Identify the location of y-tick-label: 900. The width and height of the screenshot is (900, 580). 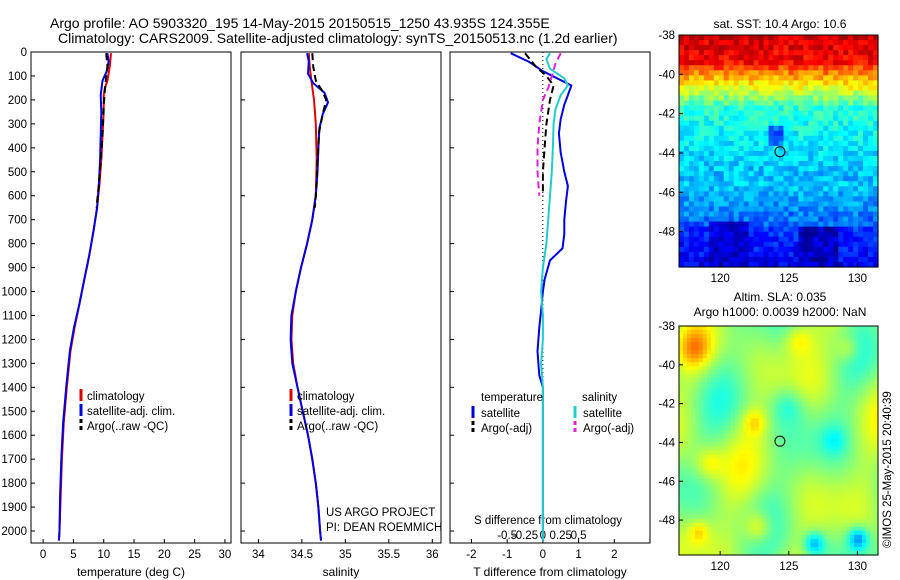
(17, 269).